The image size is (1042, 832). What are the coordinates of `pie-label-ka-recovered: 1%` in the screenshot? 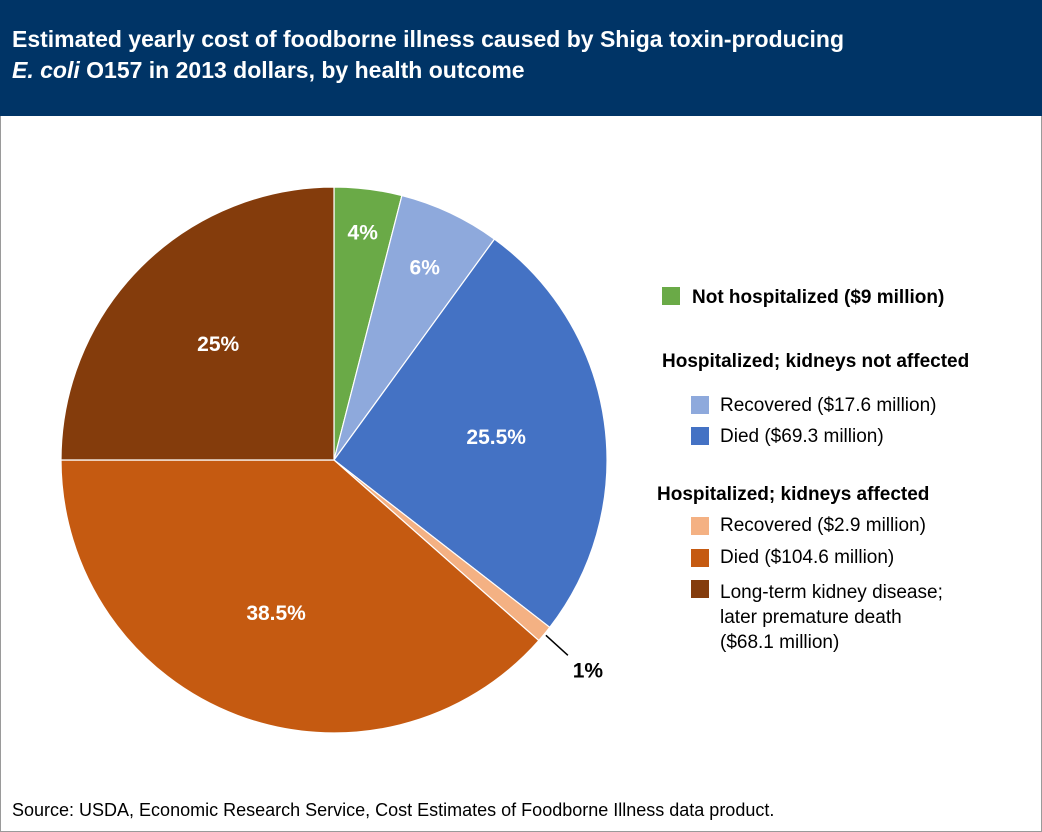 It's located at (588, 670).